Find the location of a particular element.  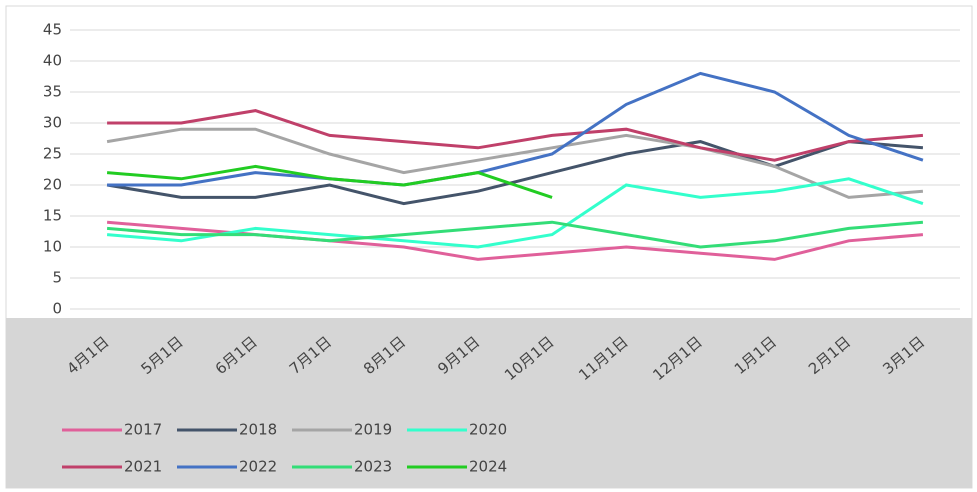

y-tick-label: 15 is located at coordinates (52, 216).